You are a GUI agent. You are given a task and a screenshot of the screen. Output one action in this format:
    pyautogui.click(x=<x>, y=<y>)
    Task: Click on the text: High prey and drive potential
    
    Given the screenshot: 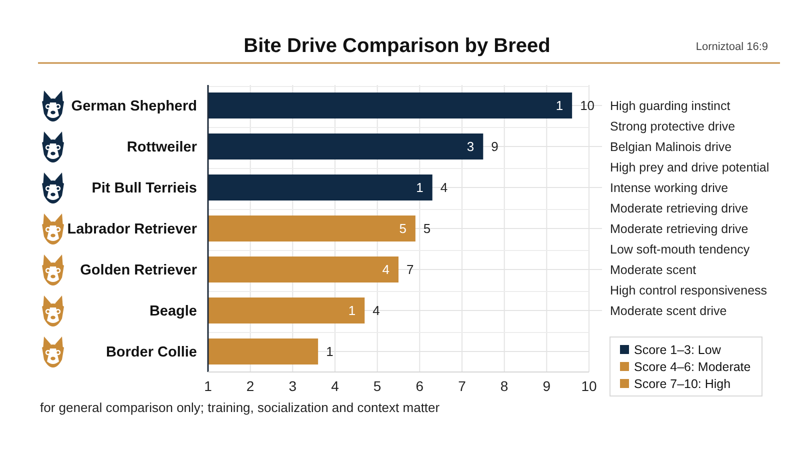 What is the action you would take?
    pyautogui.click(x=690, y=167)
    